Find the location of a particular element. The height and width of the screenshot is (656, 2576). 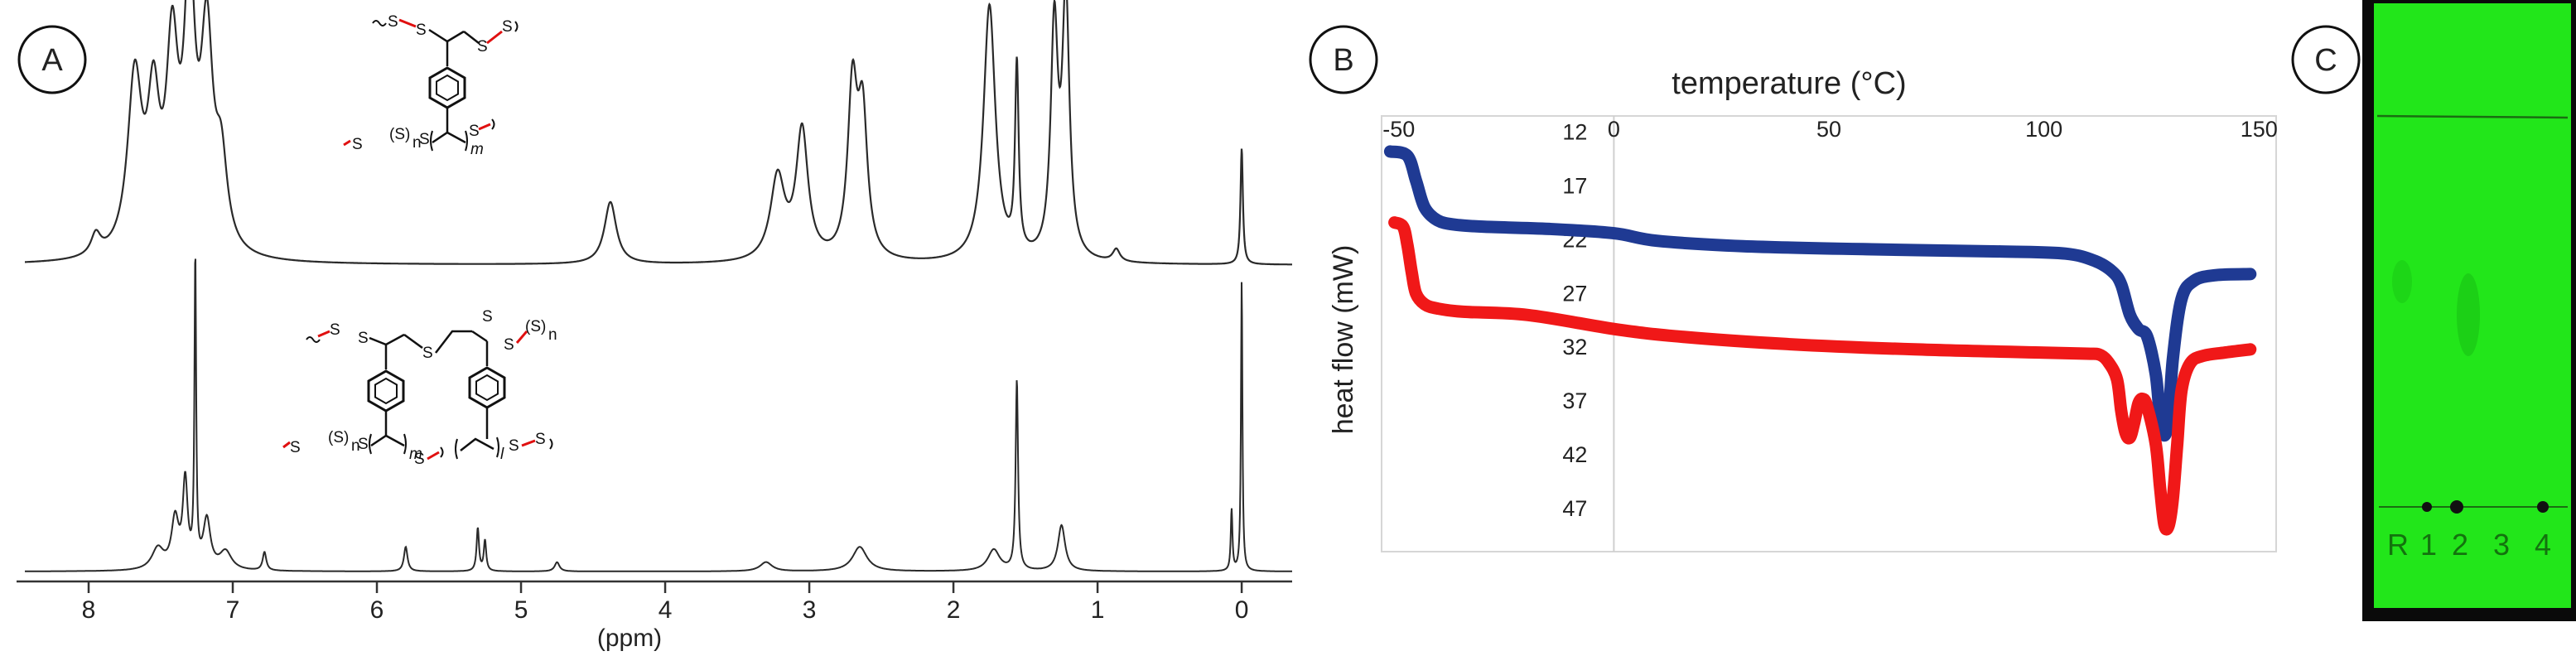

dsc-x-tick-label: 0 is located at coordinates (1614, 129).